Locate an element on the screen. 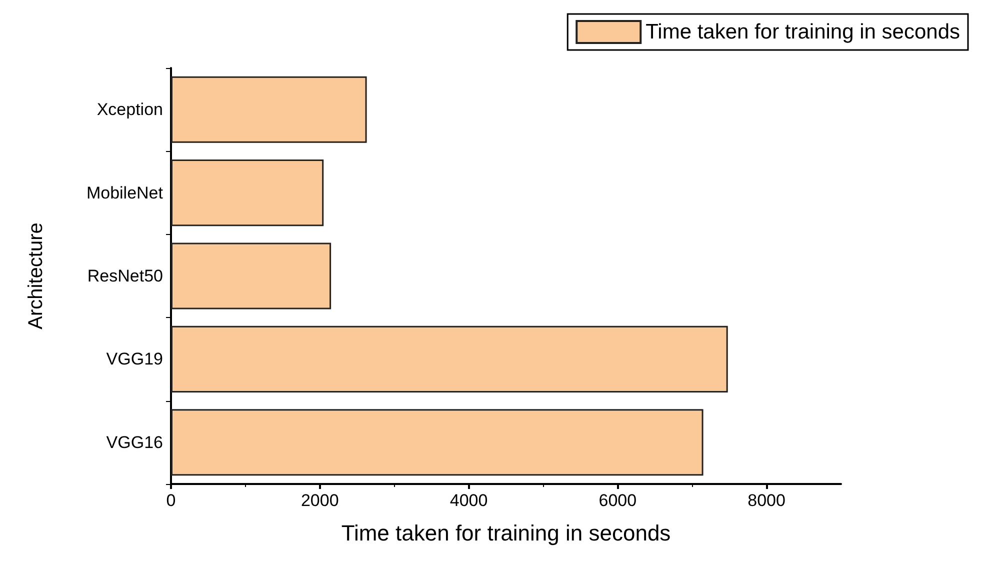  x-axis-title: Time taken for training in seconds is located at coordinates (506, 533).